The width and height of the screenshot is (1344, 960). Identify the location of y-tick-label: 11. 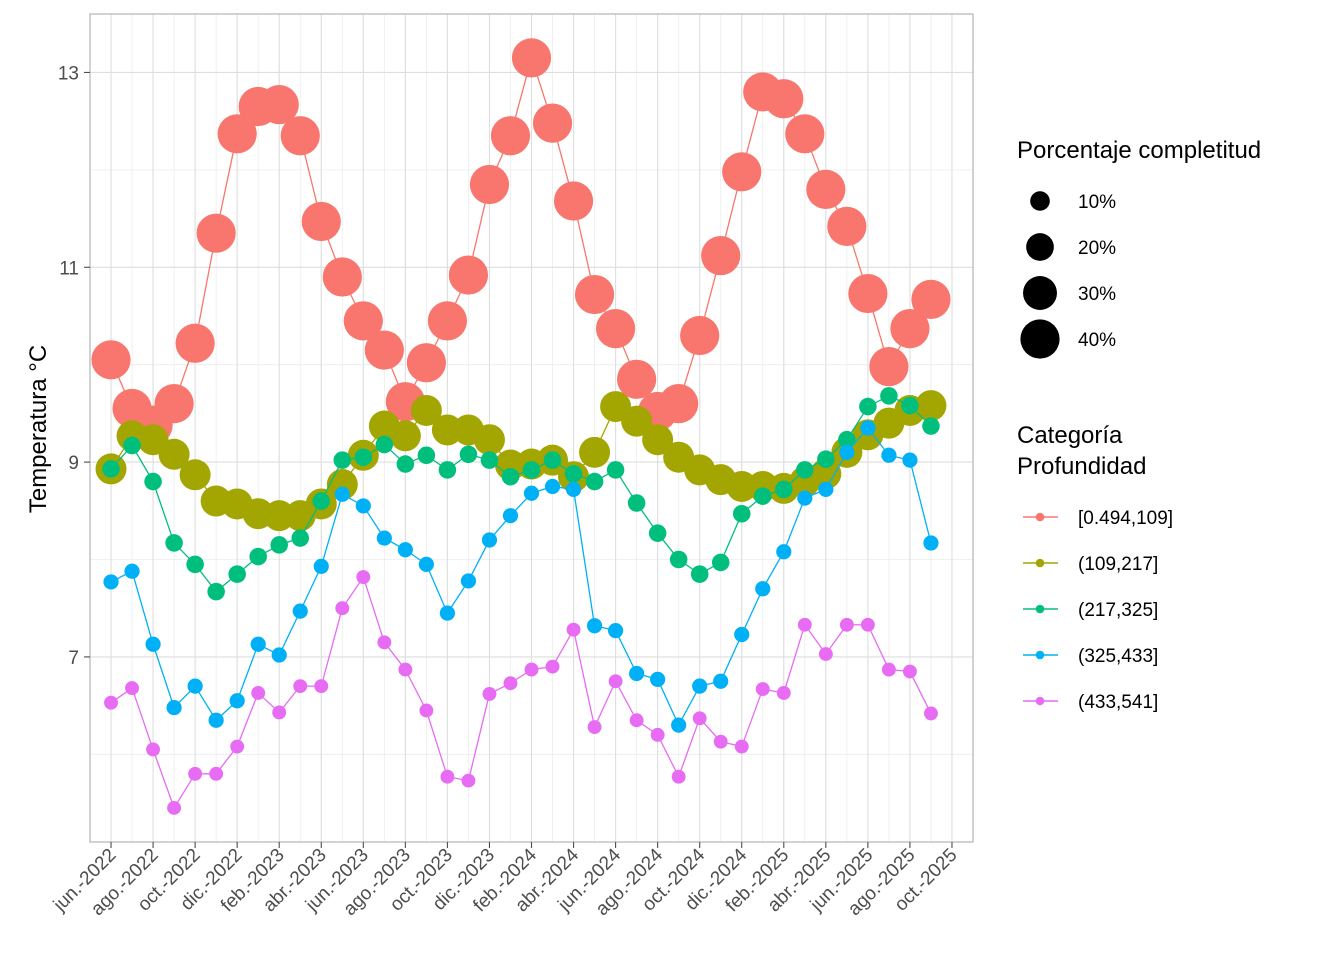
(69, 268).